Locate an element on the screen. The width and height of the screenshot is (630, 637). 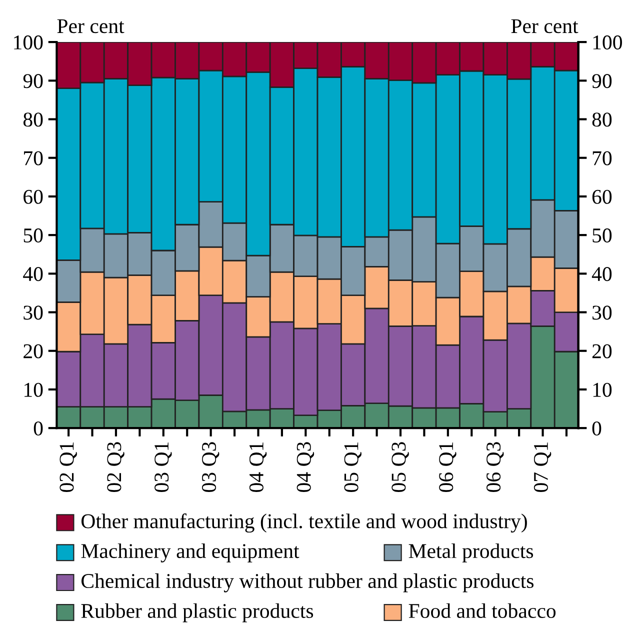
y2-tick-label: 30 is located at coordinates (602, 313).